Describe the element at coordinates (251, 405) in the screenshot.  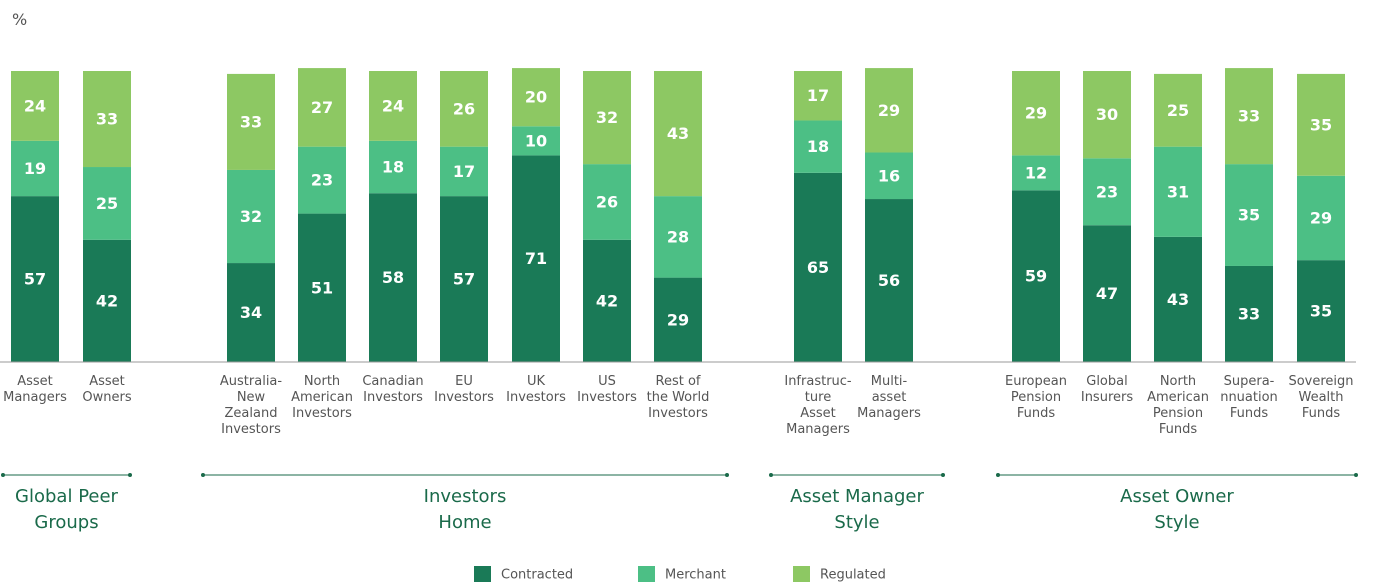
I see `x-tick-label: Australia- New Zealand Investors` at that location.